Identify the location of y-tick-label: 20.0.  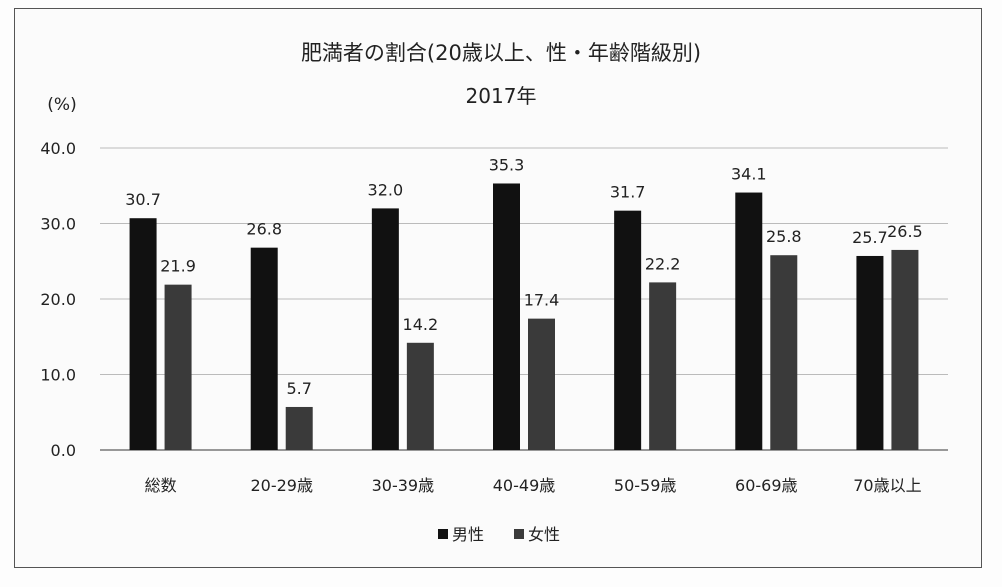
(58, 299).